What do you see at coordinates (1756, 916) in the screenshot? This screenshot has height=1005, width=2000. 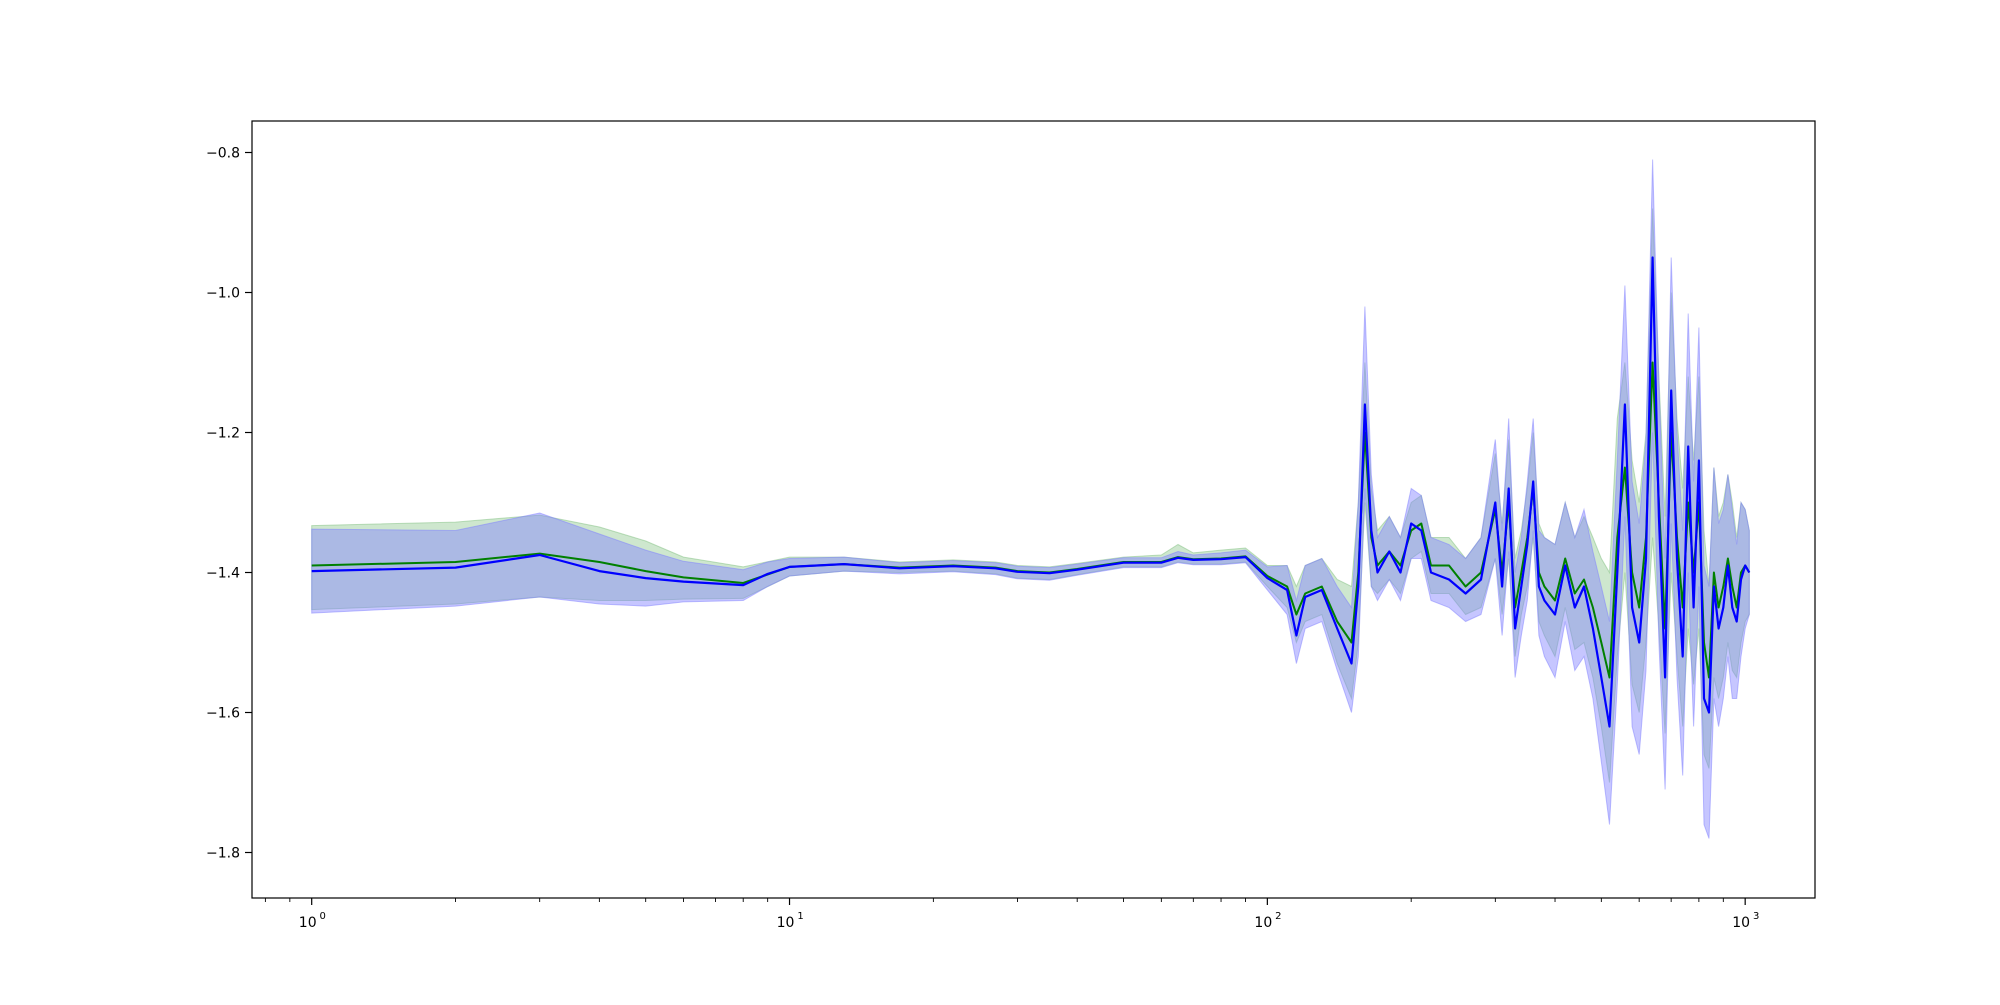 I see `x-tick-label-exponent: 3` at bounding box center [1756, 916].